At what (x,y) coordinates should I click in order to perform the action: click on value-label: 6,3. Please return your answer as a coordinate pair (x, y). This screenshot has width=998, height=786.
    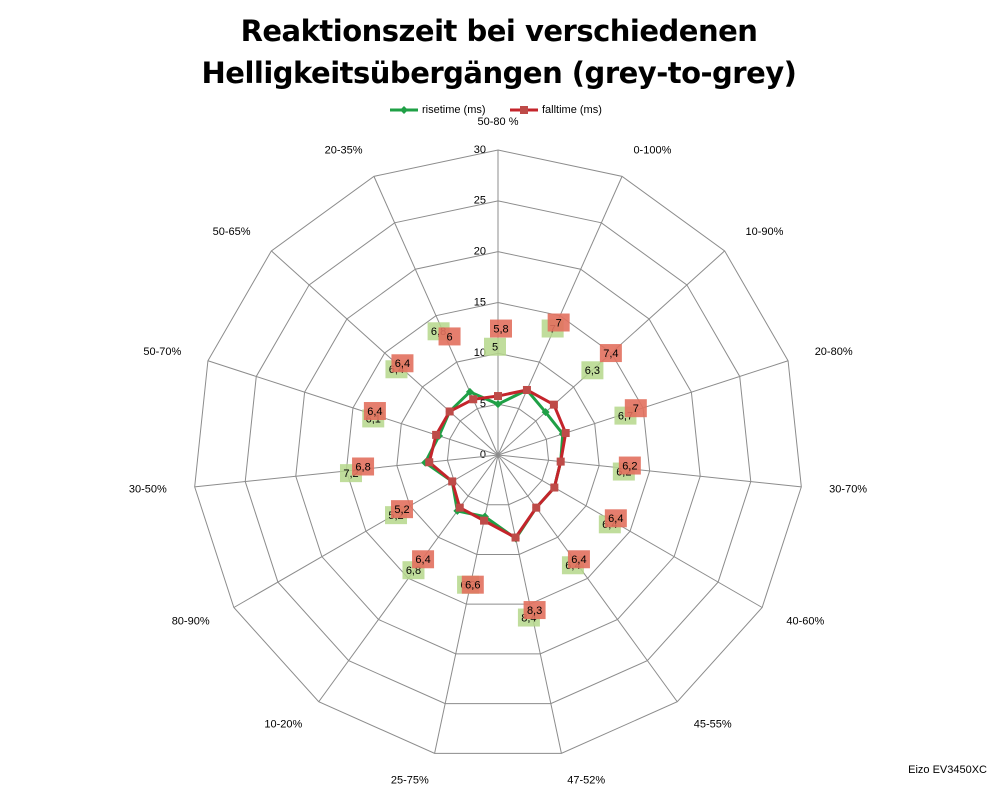
    Looking at the image, I should click on (592, 371).